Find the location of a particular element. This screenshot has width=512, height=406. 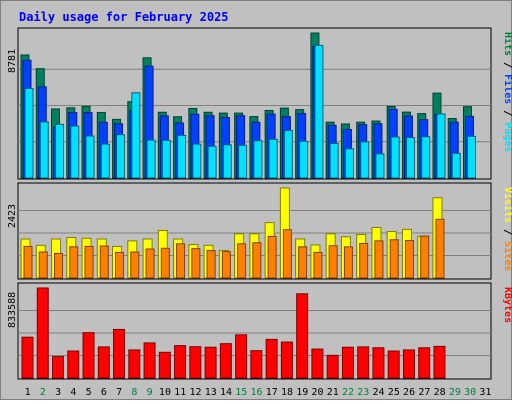

x-tick-day-3: 3 is located at coordinates (58, 392).